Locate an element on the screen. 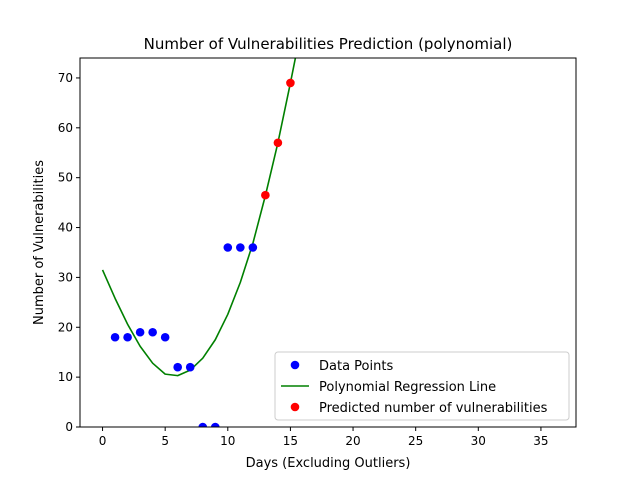 The image size is (640, 480). x-axis-label: Days (Excluding Outliers) is located at coordinates (328, 463).